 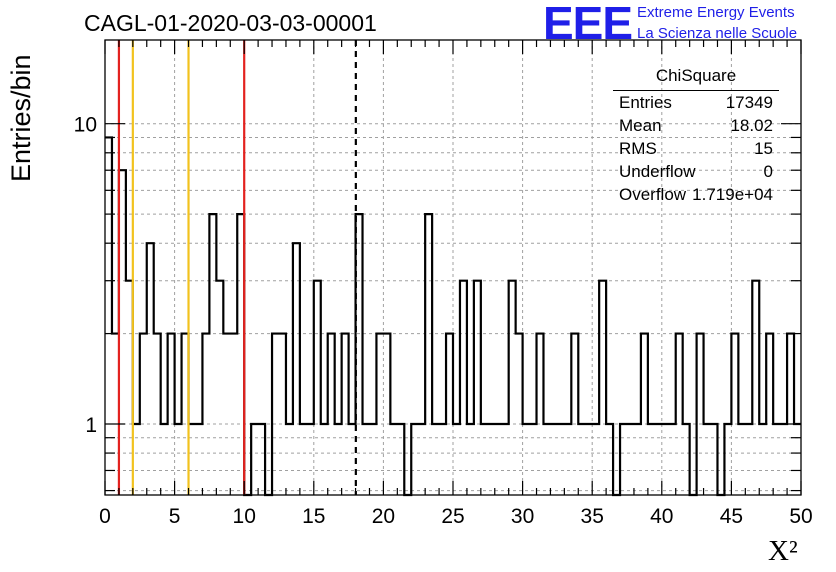 What do you see at coordinates (696, 104) in the screenshot?
I see `stat-row-entries: Entries 17349` at bounding box center [696, 104].